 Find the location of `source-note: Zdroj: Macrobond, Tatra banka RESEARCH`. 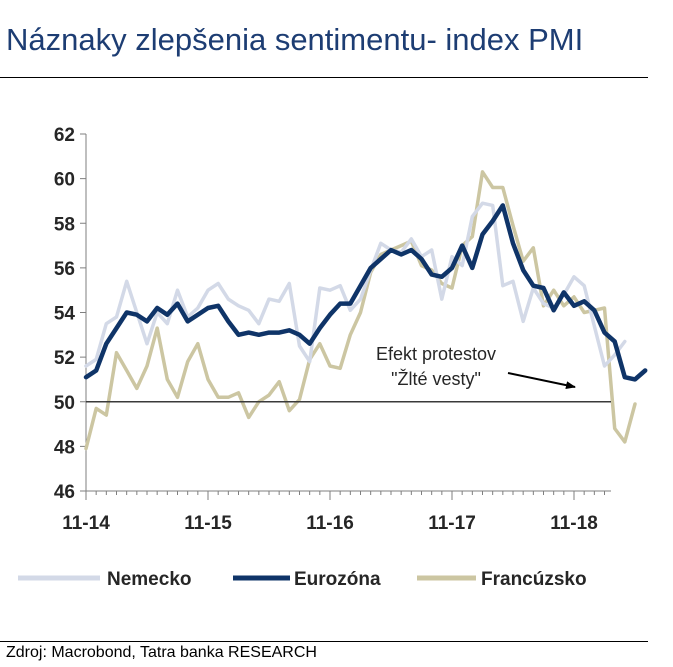

source-note: Zdroj: Macrobond, Tatra banka RESEARCH is located at coordinates (161, 652).